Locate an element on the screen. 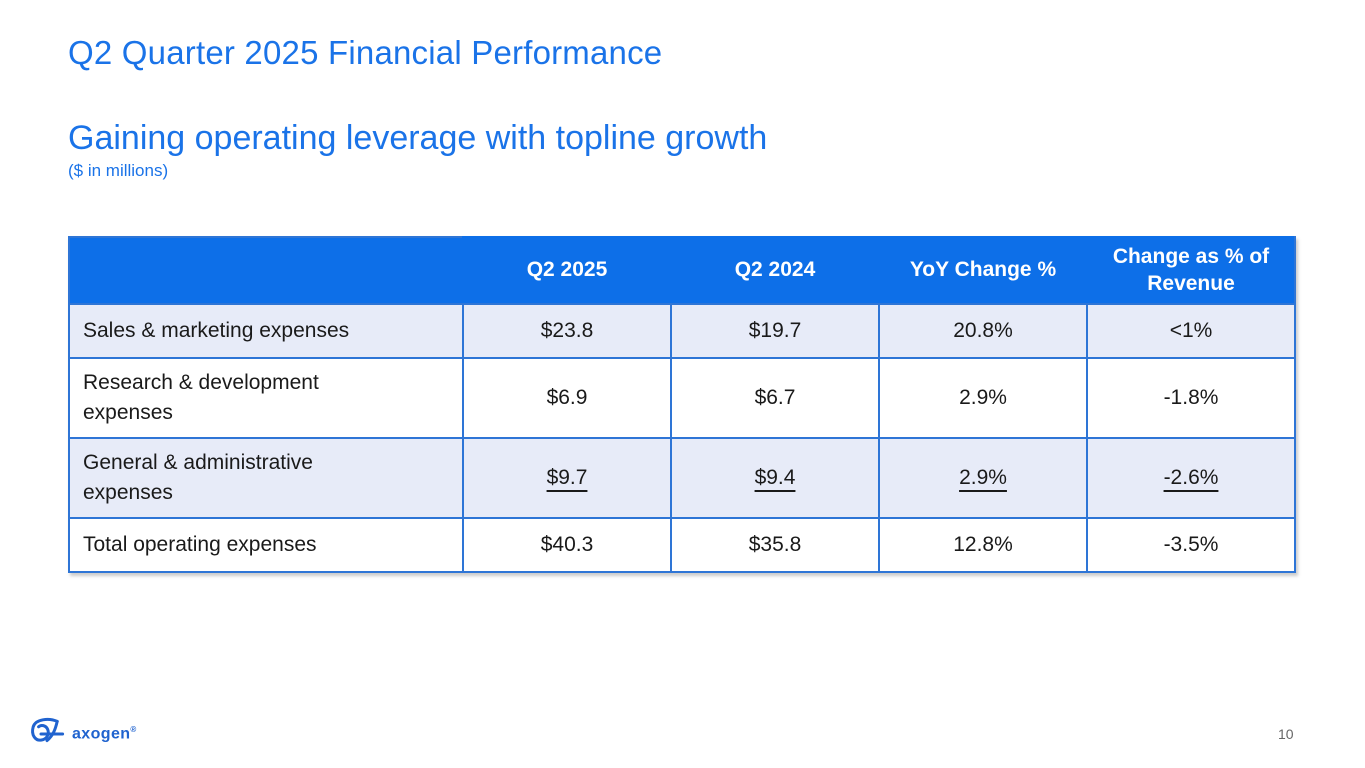 This screenshot has height=768, width=1365. cell-q2-2024: $9.4 is located at coordinates (775, 478).